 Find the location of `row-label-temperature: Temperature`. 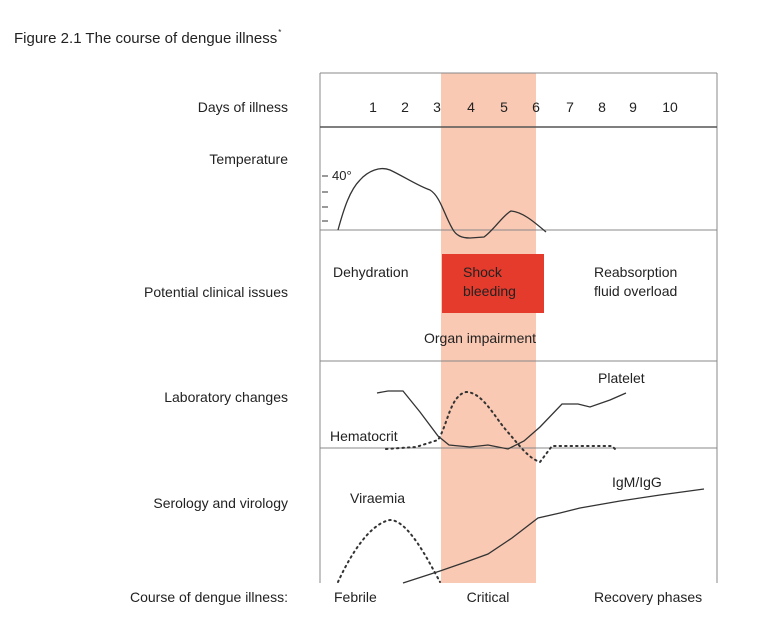

row-label-temperature: Temperature is located at coordinates (248, 159).